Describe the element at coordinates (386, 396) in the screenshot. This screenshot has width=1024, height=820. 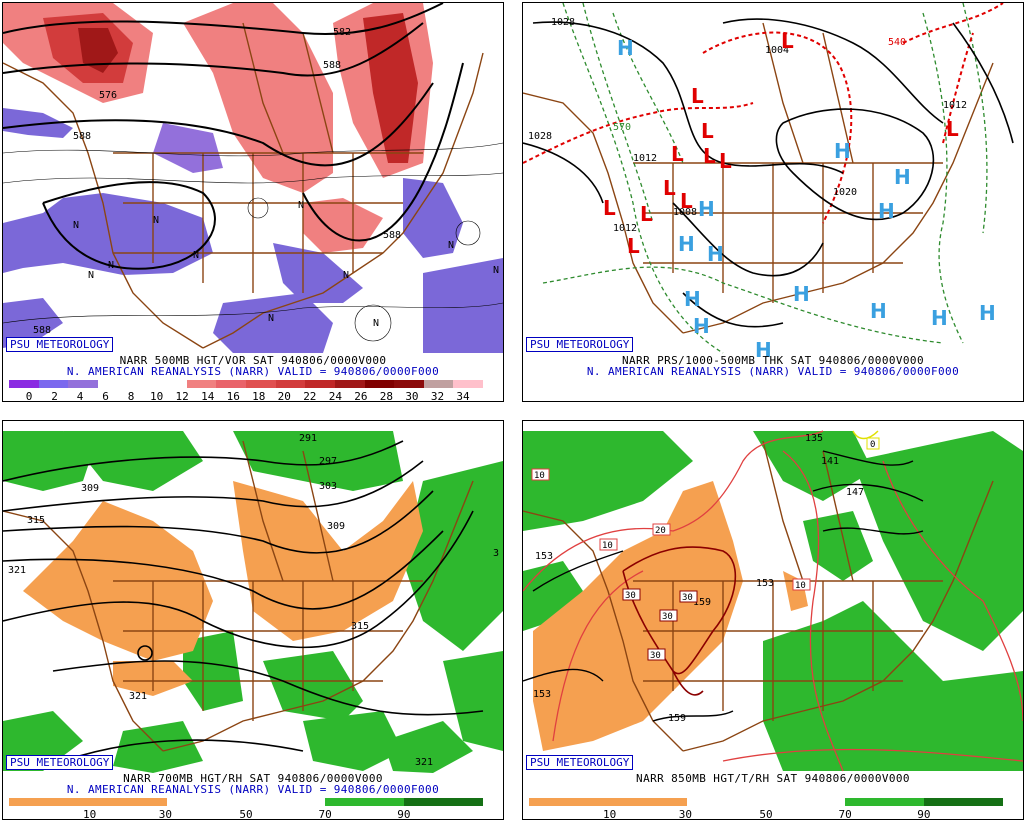
I see `colorbar-tick-label: 28` at that location.